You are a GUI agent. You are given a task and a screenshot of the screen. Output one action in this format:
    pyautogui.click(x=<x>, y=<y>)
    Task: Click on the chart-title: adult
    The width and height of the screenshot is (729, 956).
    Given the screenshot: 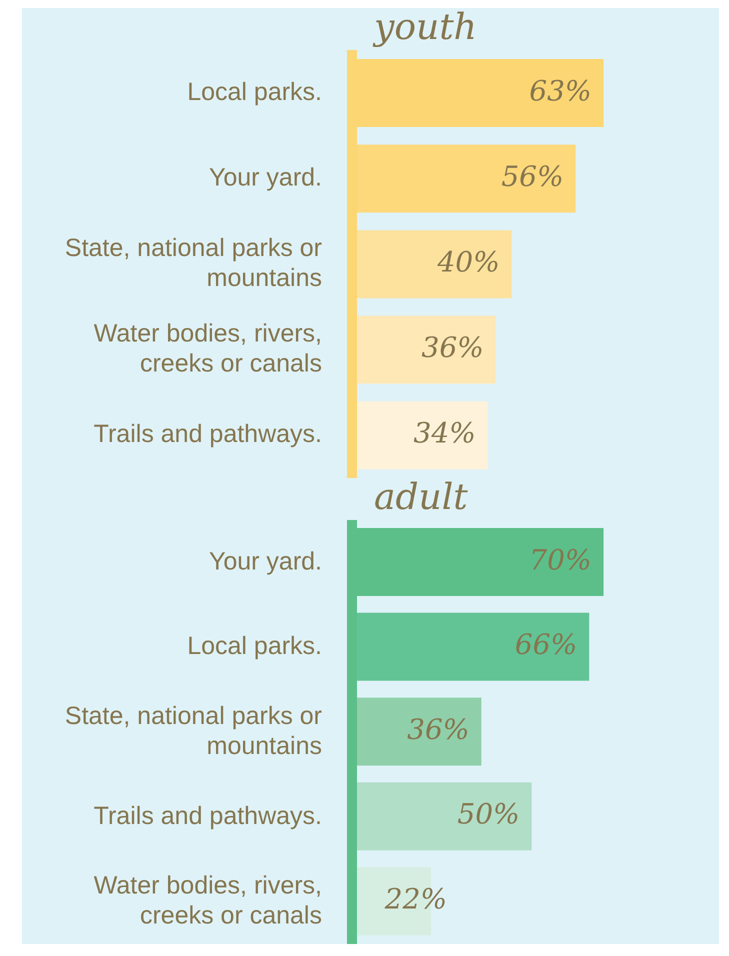 What is the action you would take?
    pyautogui.click(x=421, y=497)
    